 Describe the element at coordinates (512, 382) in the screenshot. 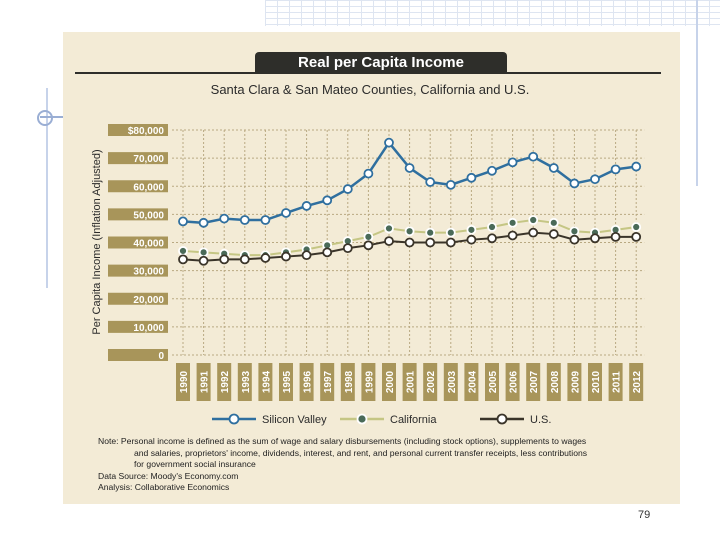

I see `x-tick-group: 2006` at that location.